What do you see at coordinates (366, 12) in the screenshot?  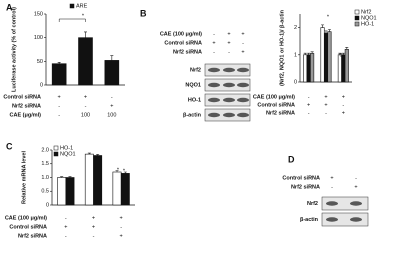 I see `legend-label: Nrf2` at bounding box center [366, 12].